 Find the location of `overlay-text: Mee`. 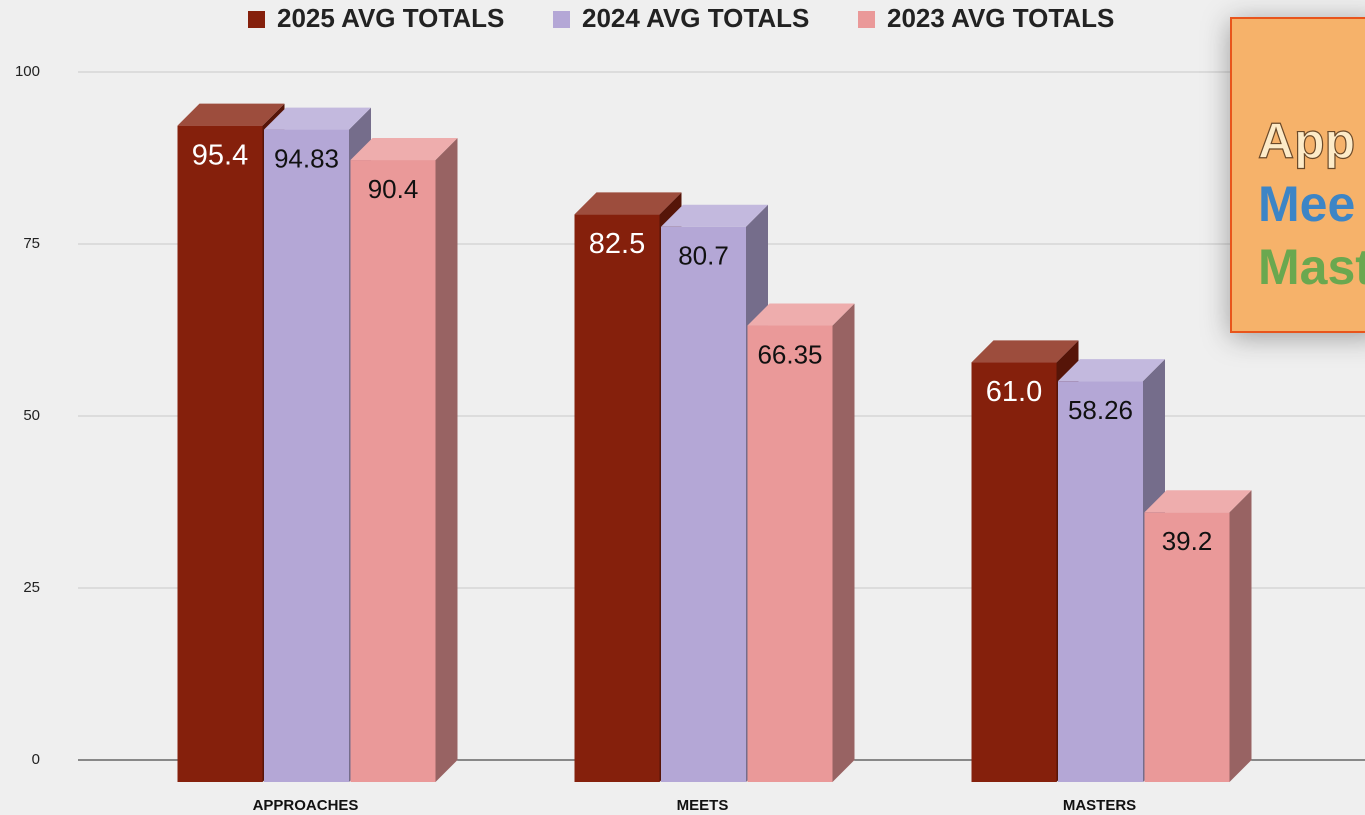

overlay-text: Mee is located at coordinates (1306, 204).